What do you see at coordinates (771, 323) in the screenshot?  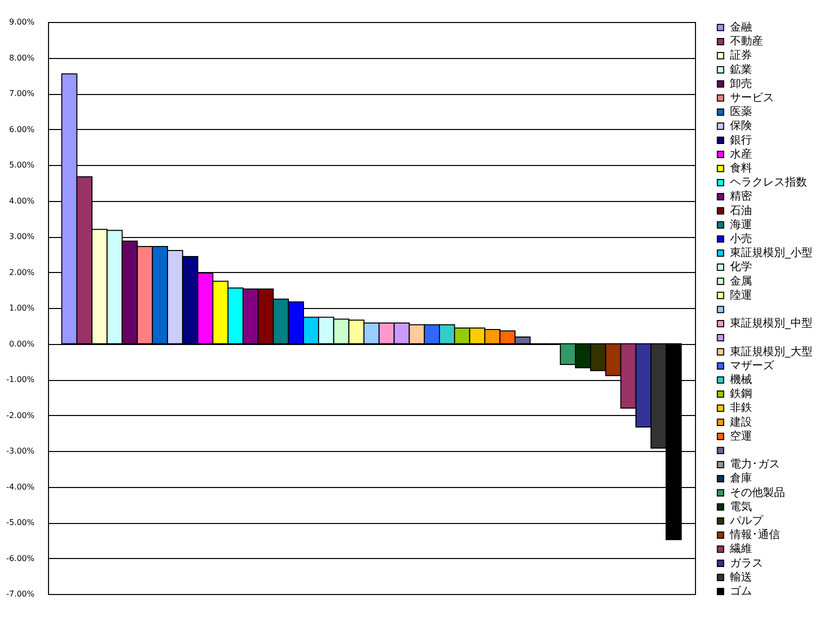 I see `legend-label: 東証規模別_中型` at bounding box center [771, 323].